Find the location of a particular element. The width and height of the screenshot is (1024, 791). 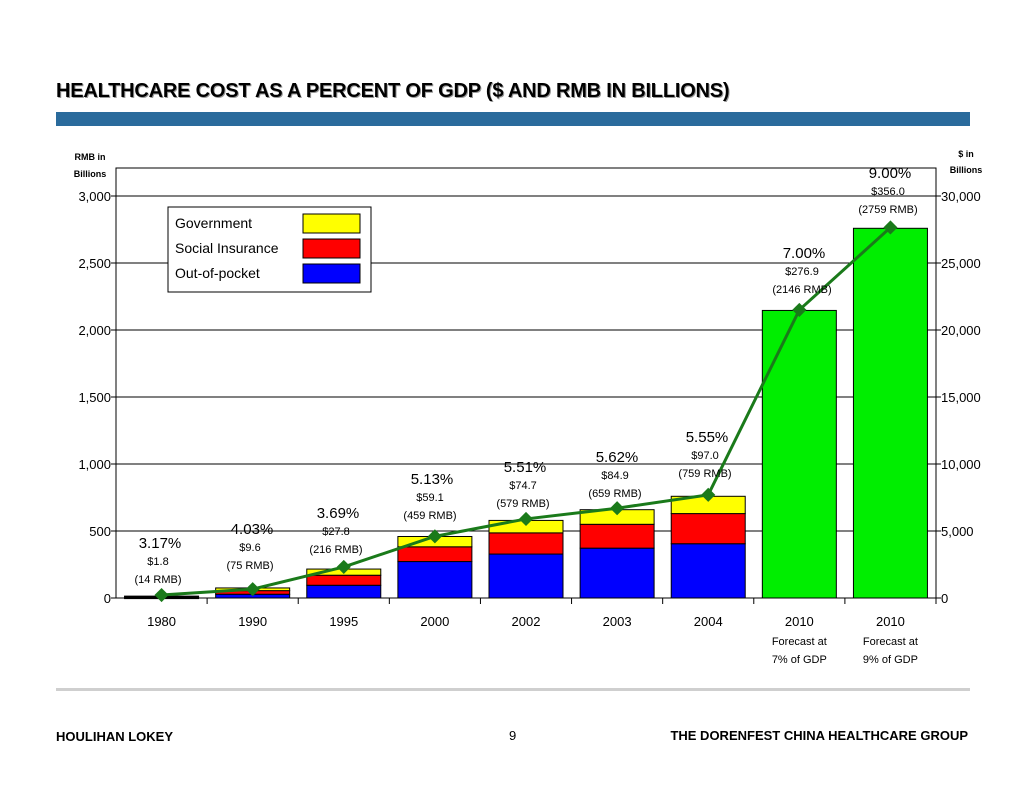

usd-value-label: $74.7 is located at coordinates (523, 486).